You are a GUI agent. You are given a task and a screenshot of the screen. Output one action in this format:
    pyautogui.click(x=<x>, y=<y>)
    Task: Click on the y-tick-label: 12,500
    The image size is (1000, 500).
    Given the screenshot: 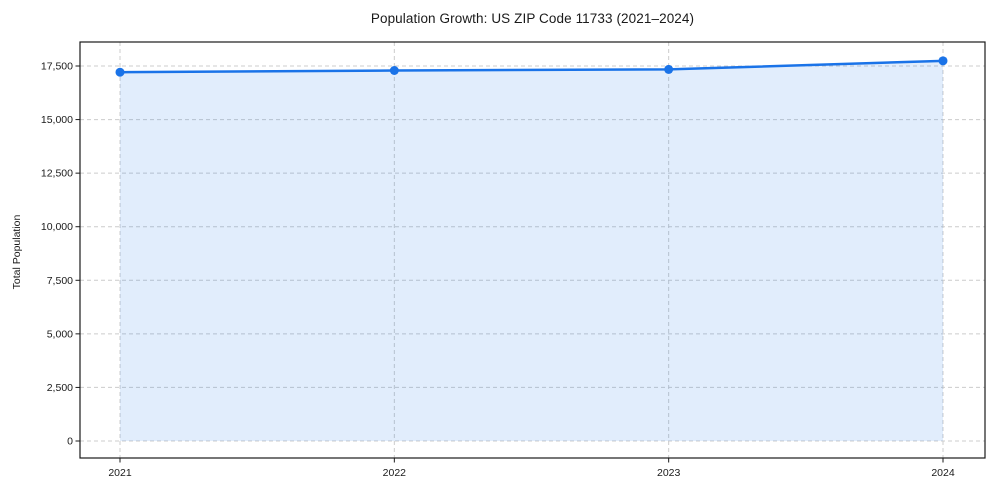 What is the action you would take?
    pyautogui.click(x=57, y=174)
    